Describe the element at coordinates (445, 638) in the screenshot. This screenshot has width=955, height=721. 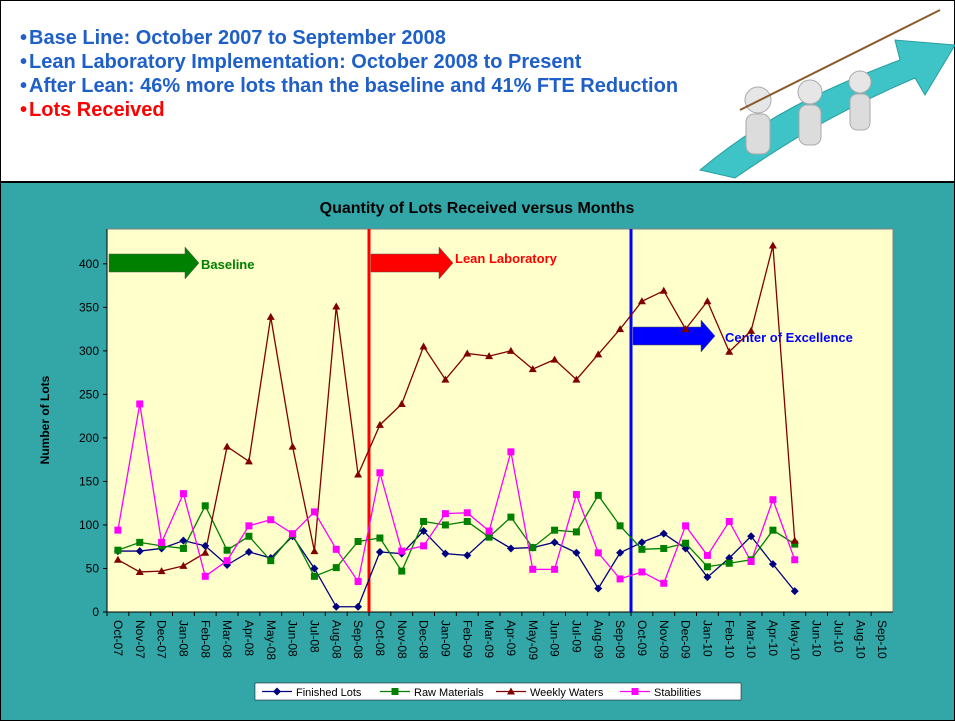
I see `x-tick-label: Jan-09` at that location.